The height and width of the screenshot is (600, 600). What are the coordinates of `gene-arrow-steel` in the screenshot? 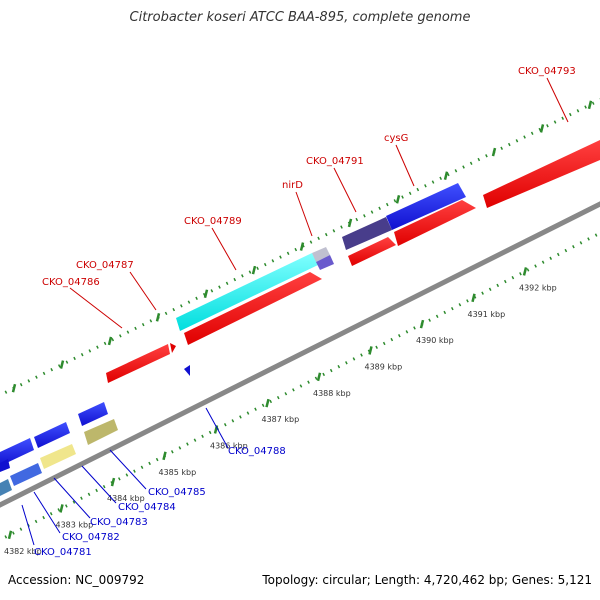 It's located at (6, 487).